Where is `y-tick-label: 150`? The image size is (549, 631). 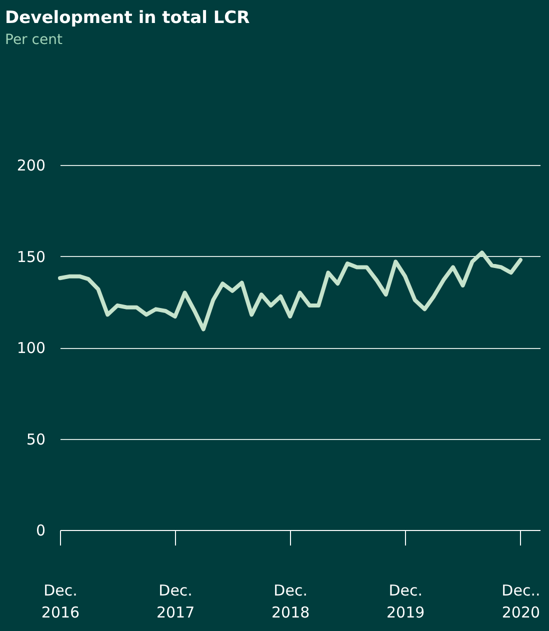
y-tick-label: 150 is located at coordinates (31, 257).